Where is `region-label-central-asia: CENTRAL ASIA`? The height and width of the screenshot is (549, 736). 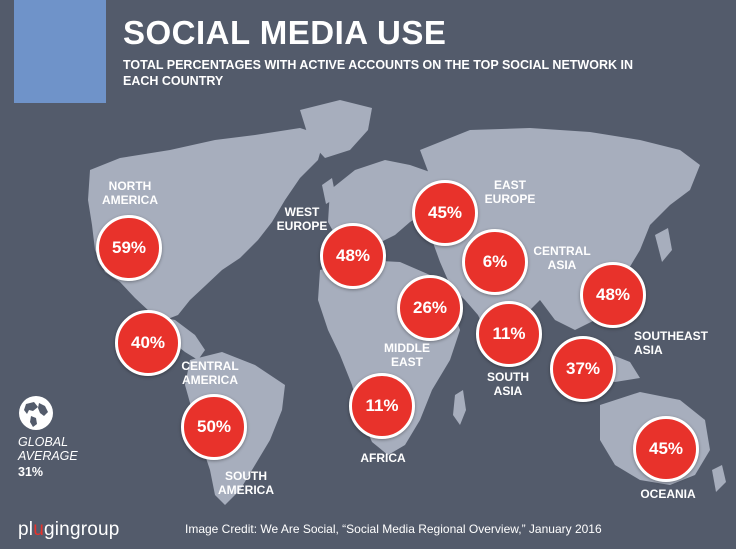 region-label-central-asia: CENTRAL ASIA is located at coordinates (562, 258).